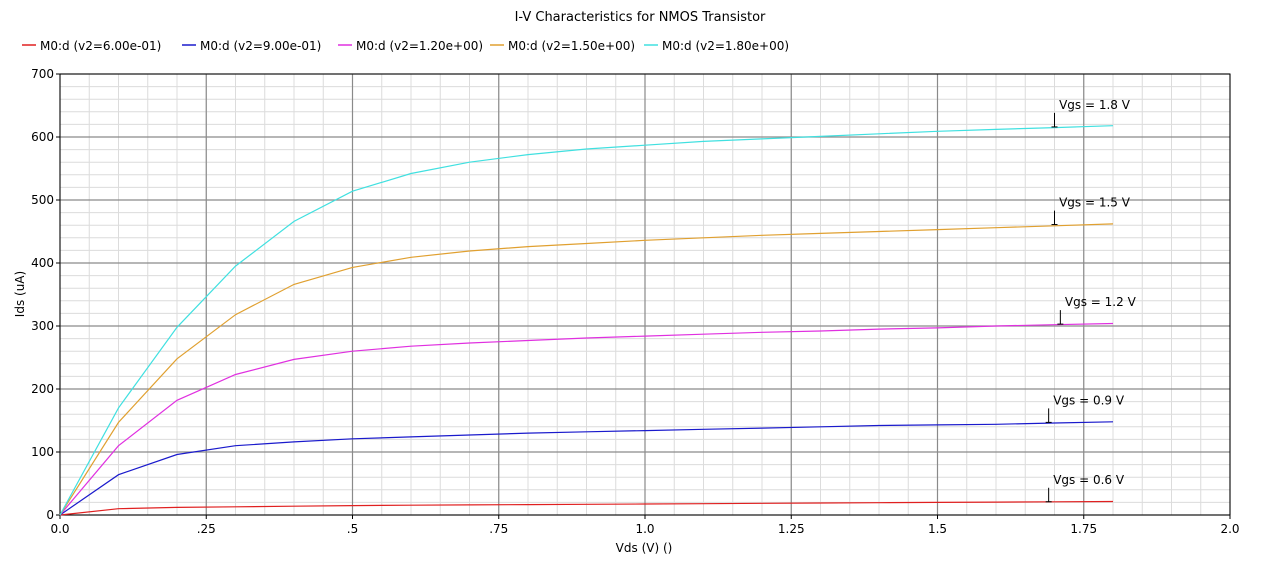  I want to click on y-tick-label: 600, so click(42, 137).